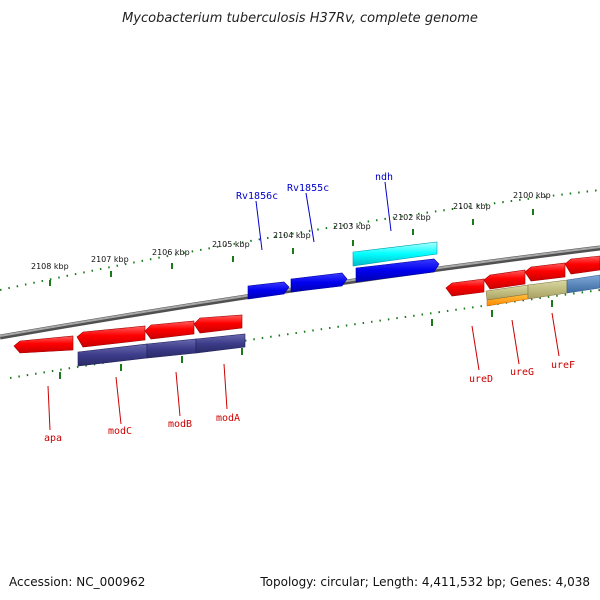 Image resolution: width=600 pixels, height=600 pixels. What do you see at coordinates (120, 431) in the screenshot?
I see `gene-label-modc: modC` at bounding box center [120, 431].